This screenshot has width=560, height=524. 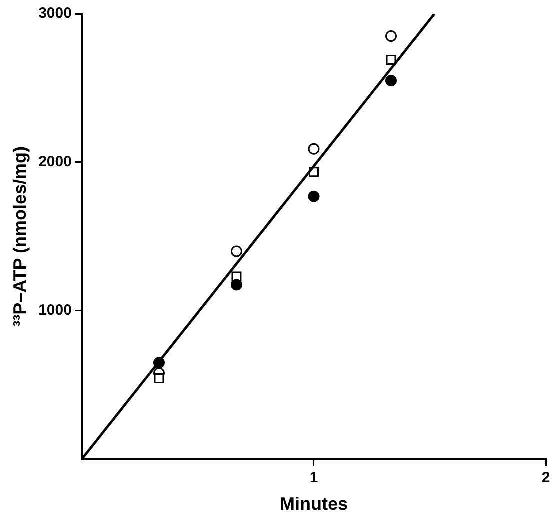 What do you see at coordinates (314, 478) in the screenshot?
I see `x-tick-label: 1` at bounding box center [314, 478].